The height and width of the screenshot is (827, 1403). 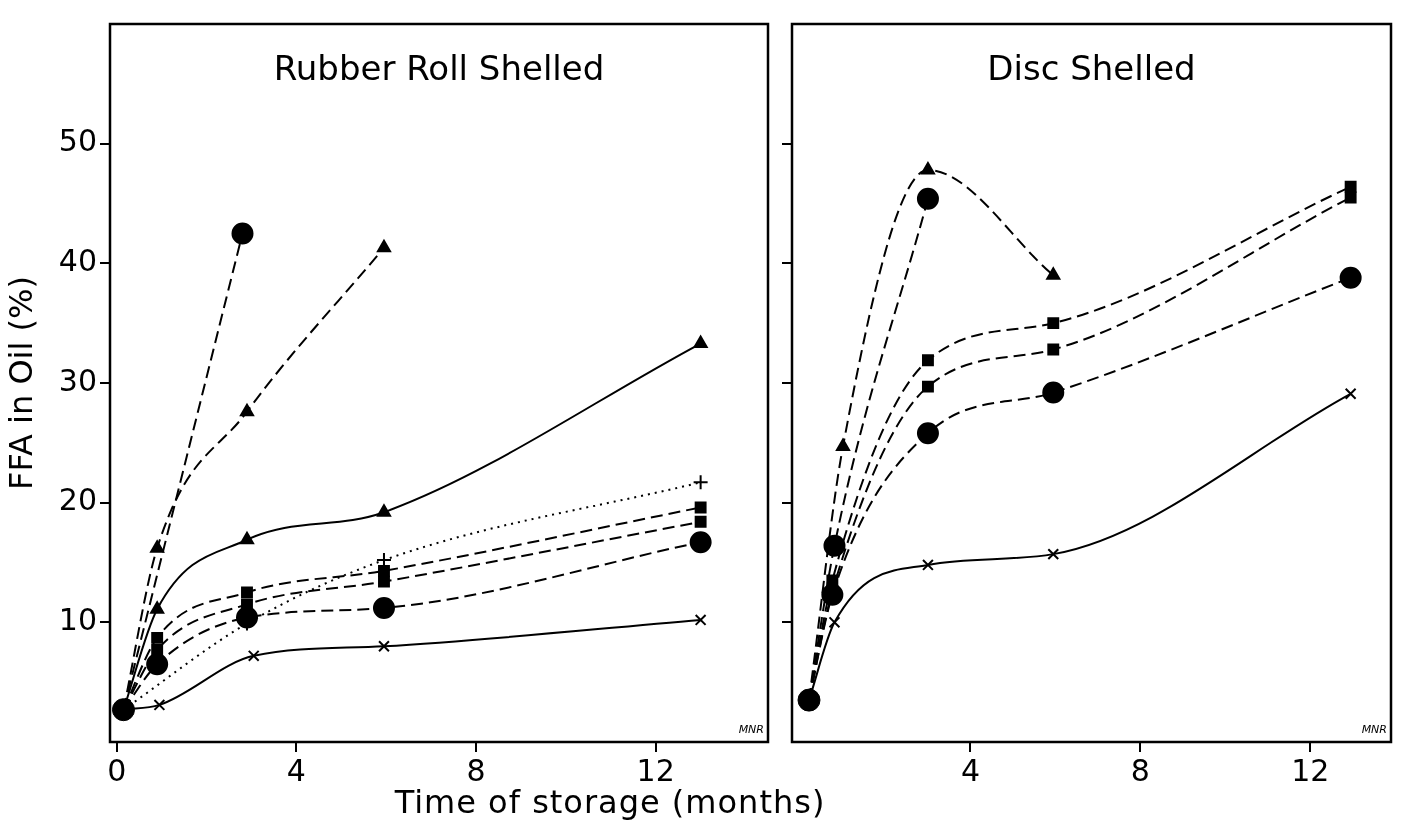 What do you see at coordinates (77, 380) in the screenshot?
I see `y-tick-label: 30` at bounding box center [77, 380].